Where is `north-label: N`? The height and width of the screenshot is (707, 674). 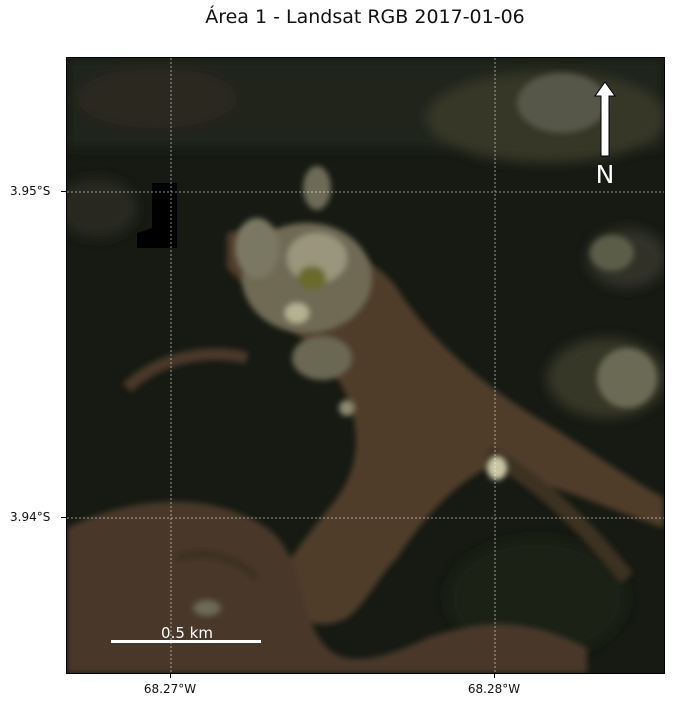
north-label: N is located at coordinates (605, 174).